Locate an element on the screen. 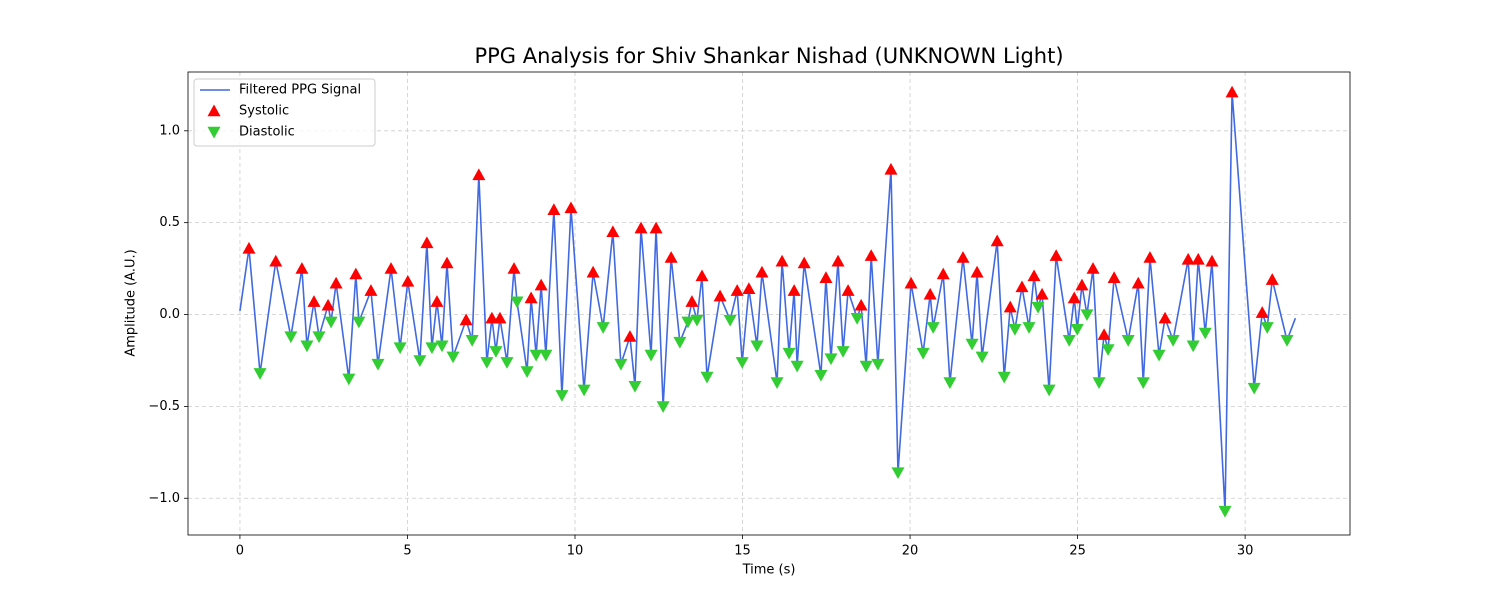  x-tick-label: 15 is located at coordinates (742, 551).